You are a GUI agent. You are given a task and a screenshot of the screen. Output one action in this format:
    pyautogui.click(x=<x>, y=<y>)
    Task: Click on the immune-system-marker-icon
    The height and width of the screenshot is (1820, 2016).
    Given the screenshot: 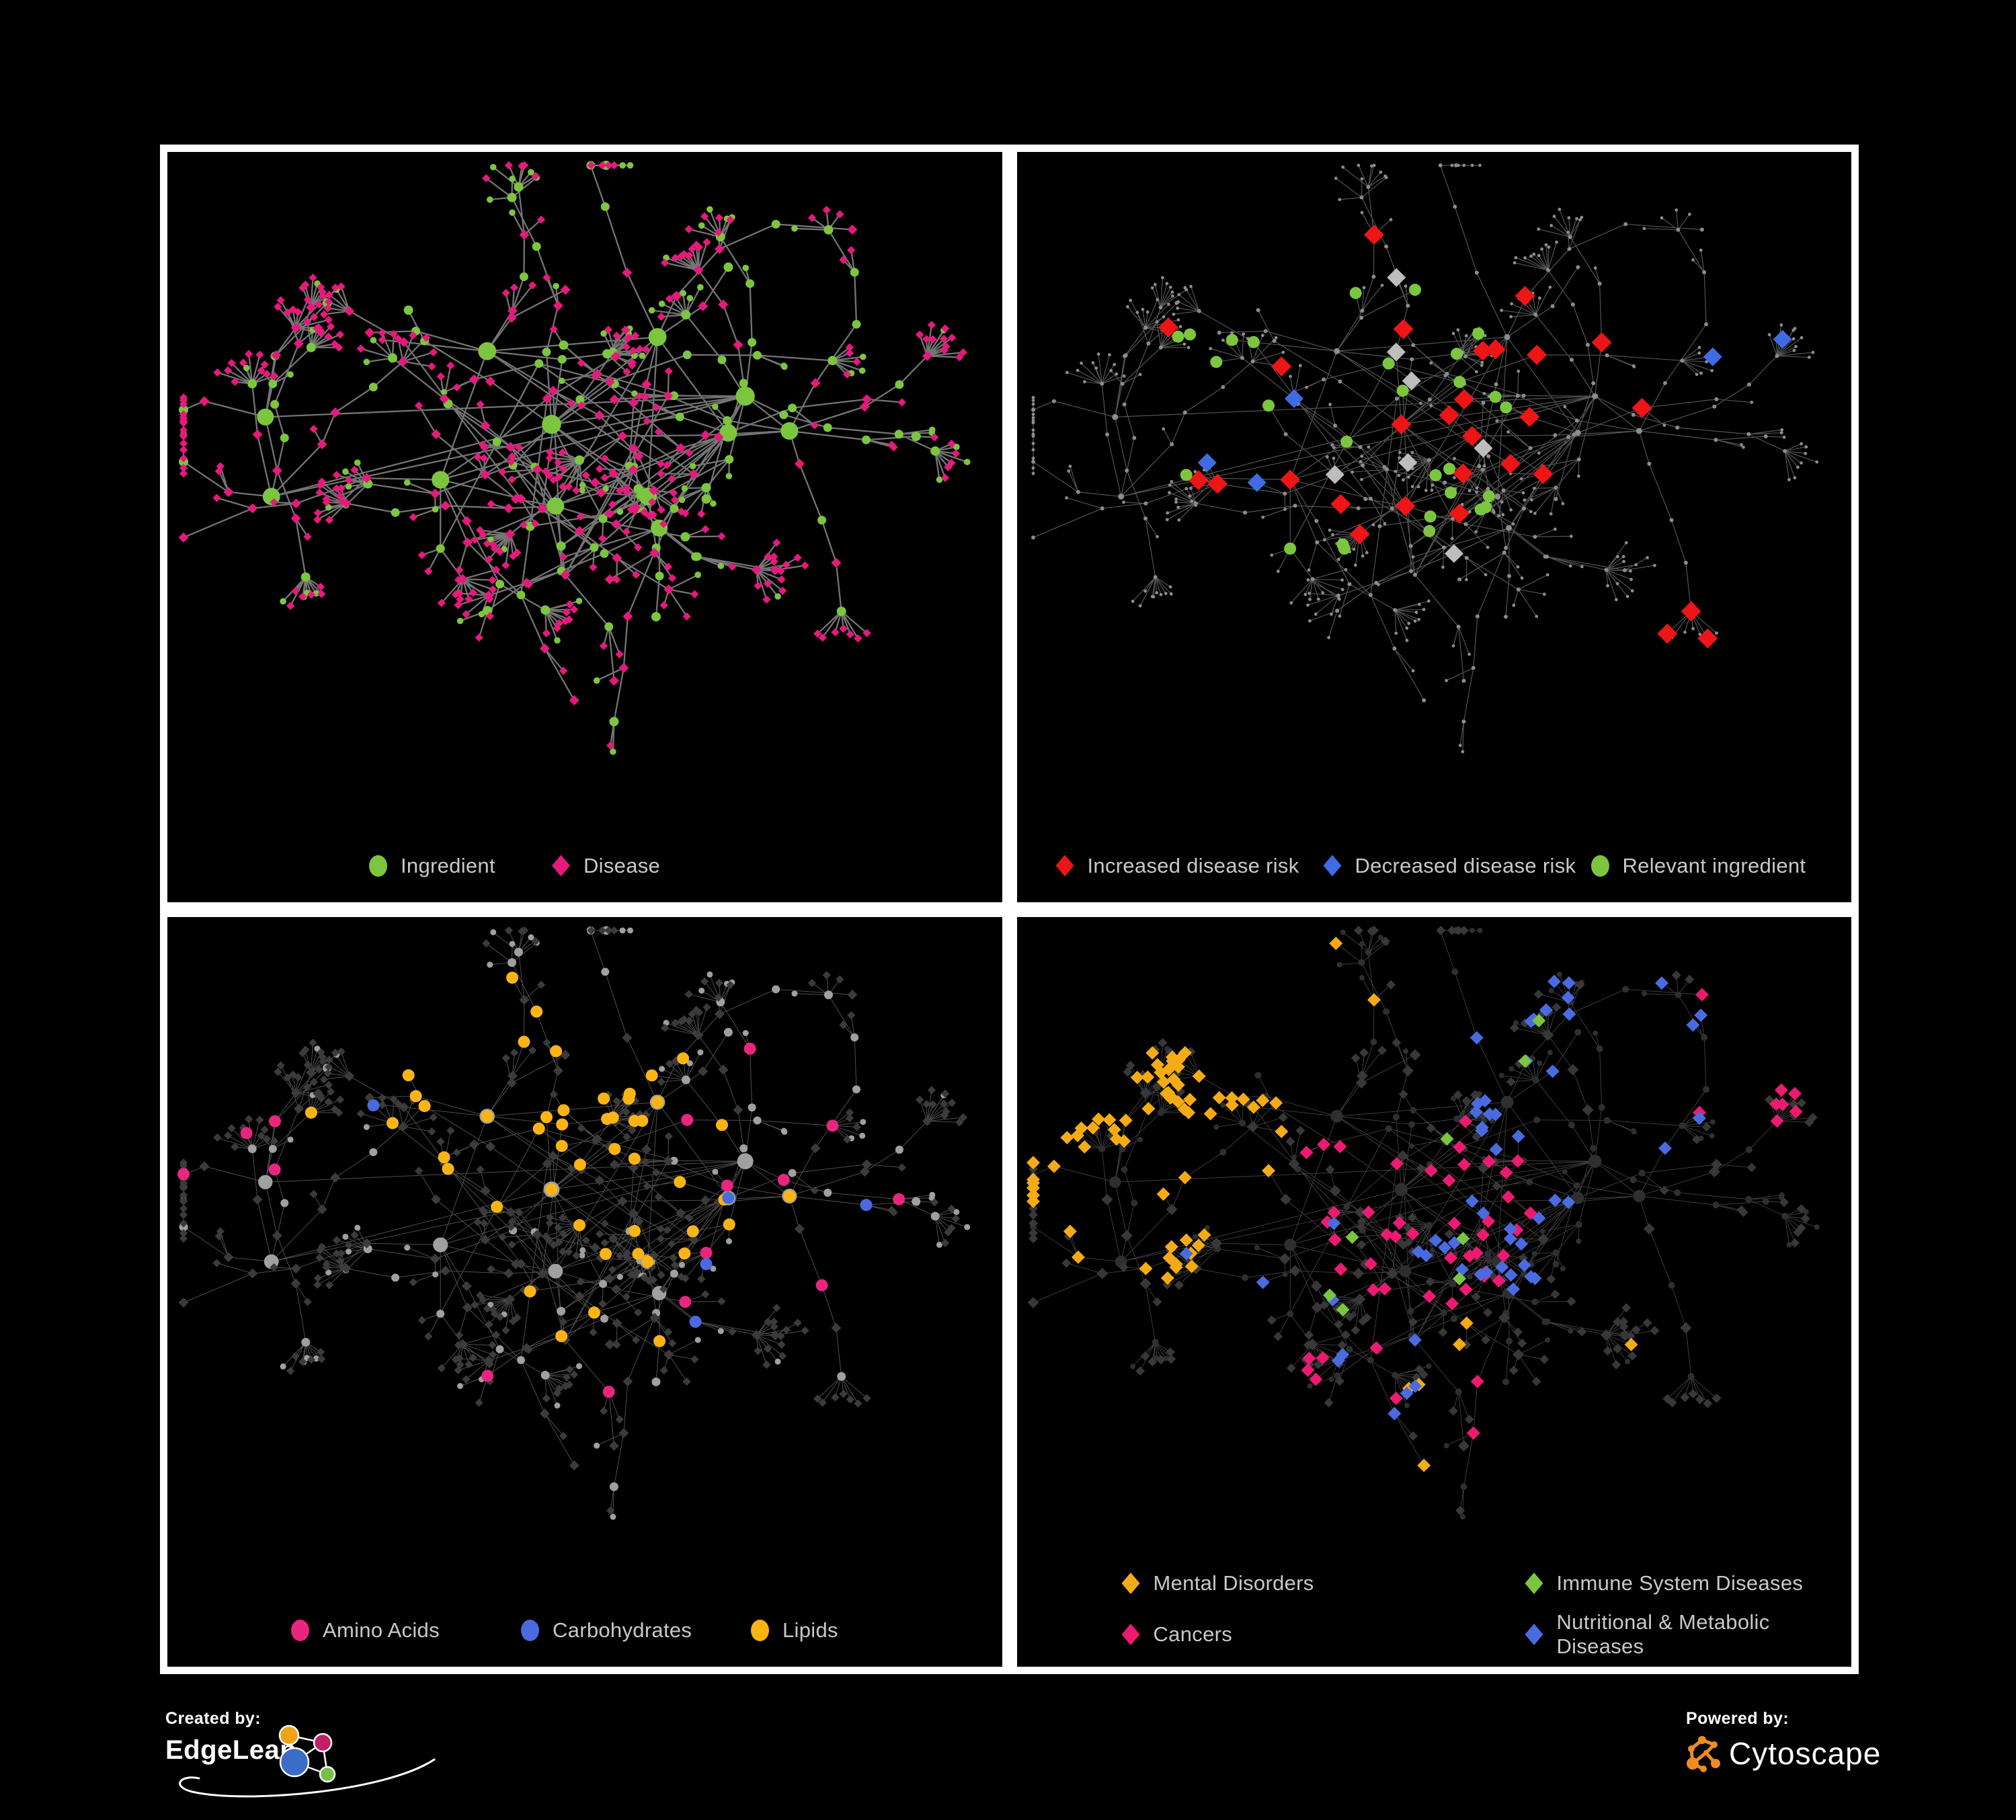 What is the action you would take?
    pyautogui.click(x=1534, y=1583)
    